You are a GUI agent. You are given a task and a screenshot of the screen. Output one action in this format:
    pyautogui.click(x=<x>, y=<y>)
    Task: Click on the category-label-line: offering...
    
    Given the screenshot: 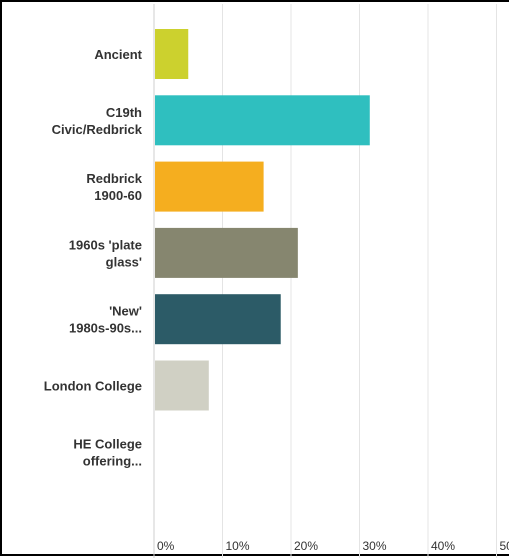 What is the action you would take?
    pyautogui.click(x=112, y=460)
    